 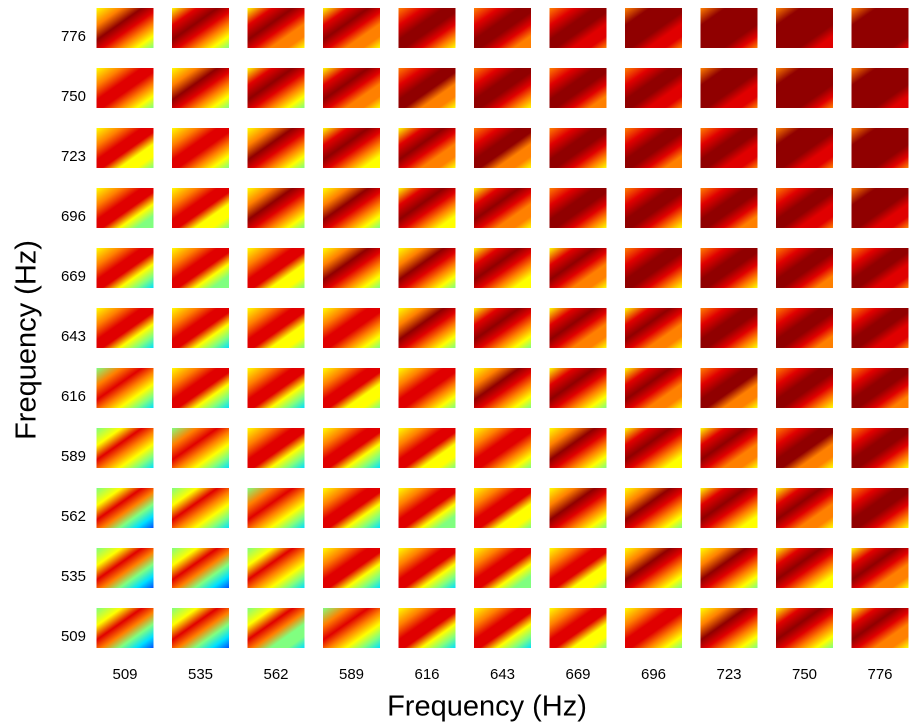 What do you see at coordinates (27, 340) in the screenshot?
I see `y-axis-label: Frequency (Hz)` at bounding box center [27, 340].